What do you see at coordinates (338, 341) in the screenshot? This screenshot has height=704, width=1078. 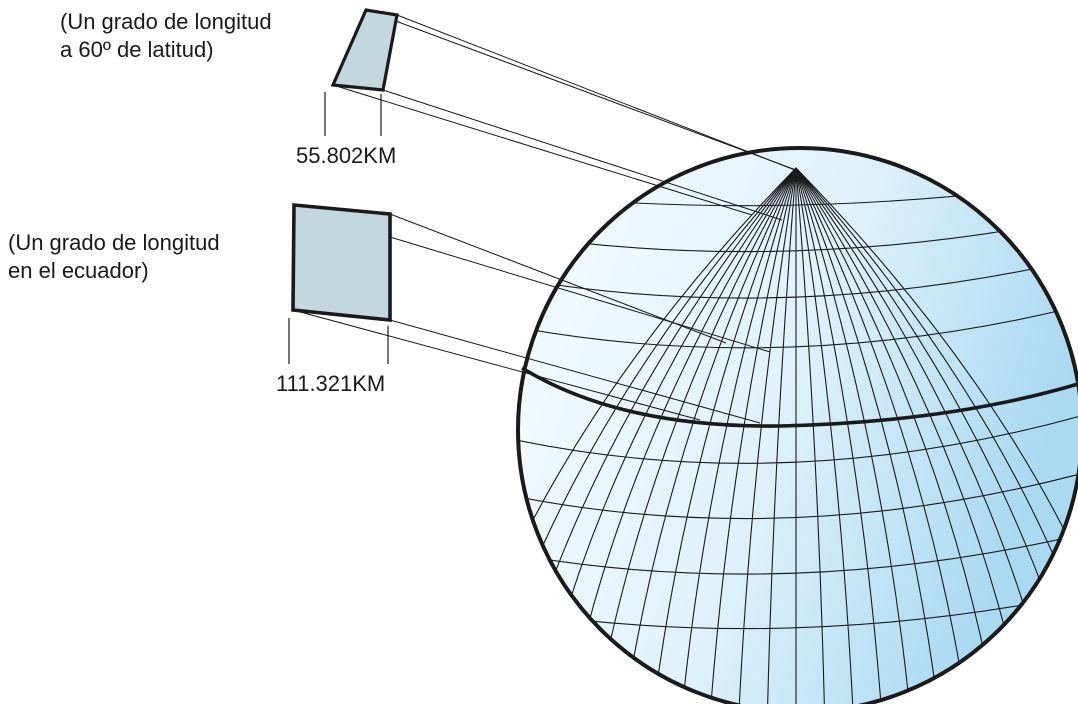 I see `ticks-equator` at bounding box center [338, 341].